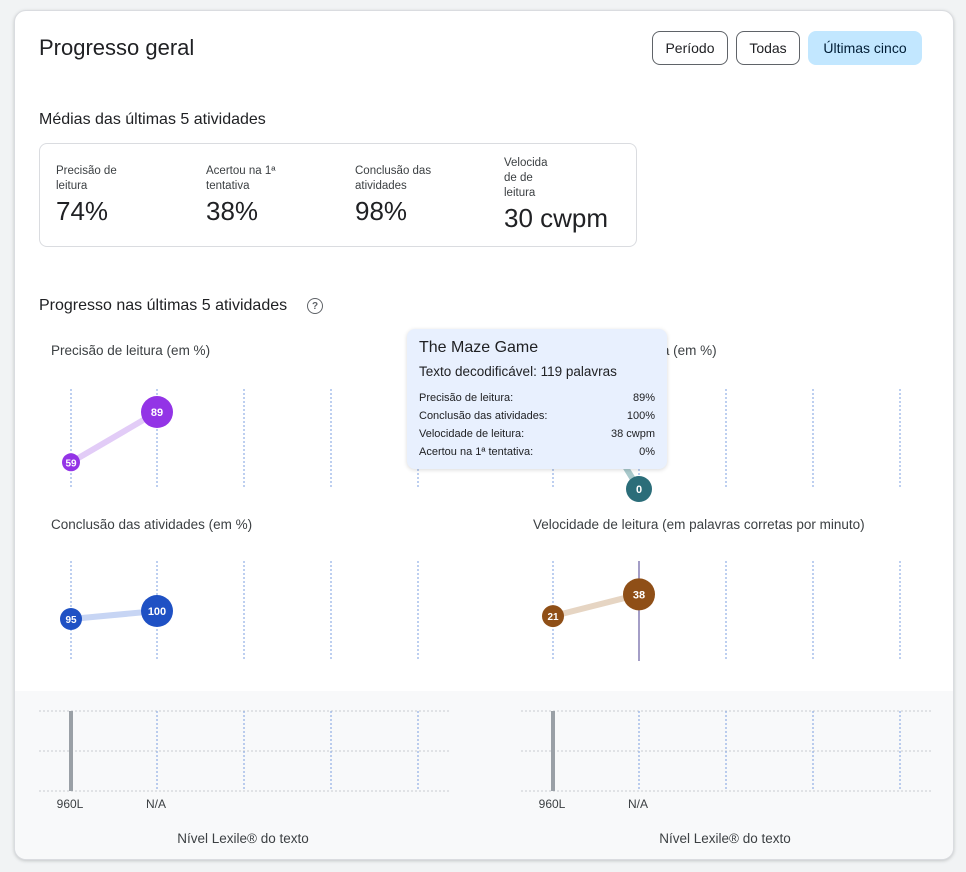  I want to click on page-title: Progresso geral, so click(117, 47).